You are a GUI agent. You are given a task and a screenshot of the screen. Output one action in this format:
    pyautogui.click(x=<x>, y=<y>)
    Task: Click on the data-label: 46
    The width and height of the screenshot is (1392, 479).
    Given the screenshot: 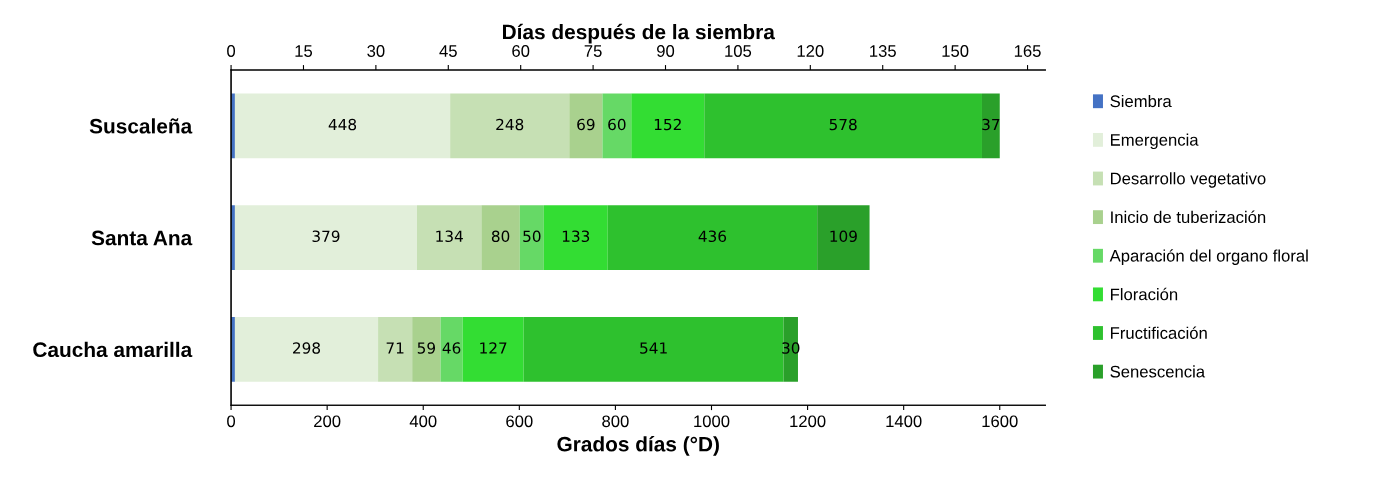 What is the action you would take?
    pyautogui.click(x=451, y=348)
    